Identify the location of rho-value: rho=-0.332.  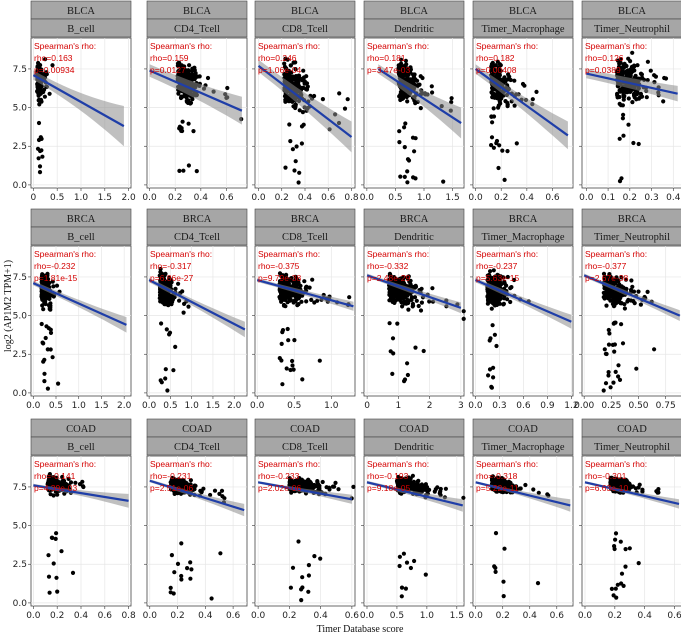
(388, 266).